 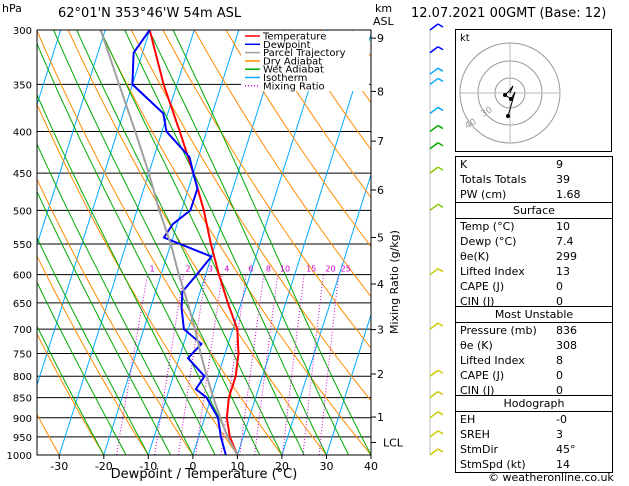 I want to click on altitude-tick-label: 3, so click(x=380, y=330).